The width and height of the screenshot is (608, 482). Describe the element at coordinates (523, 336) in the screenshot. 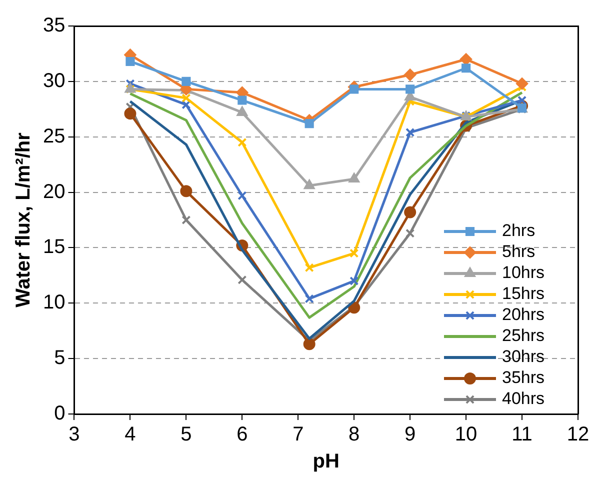

I see `legend-label: 25hrs` at that location.